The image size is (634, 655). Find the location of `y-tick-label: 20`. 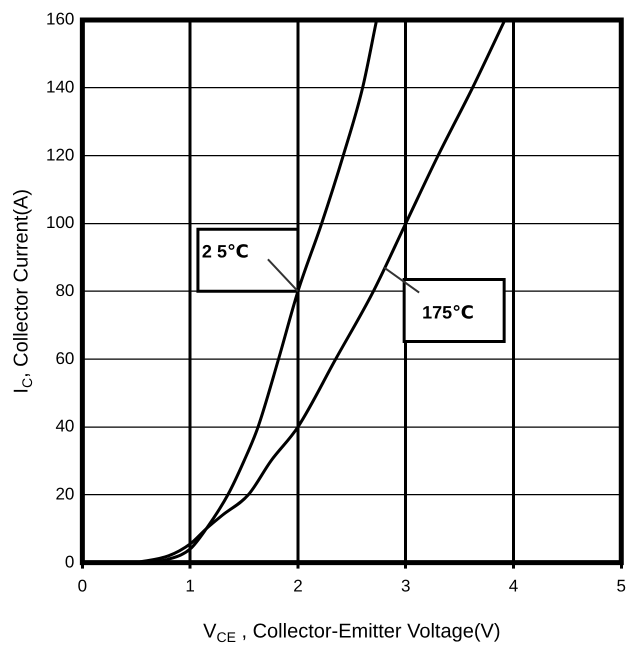

y-tick-label: 20 is located at coordinates (64, 494).